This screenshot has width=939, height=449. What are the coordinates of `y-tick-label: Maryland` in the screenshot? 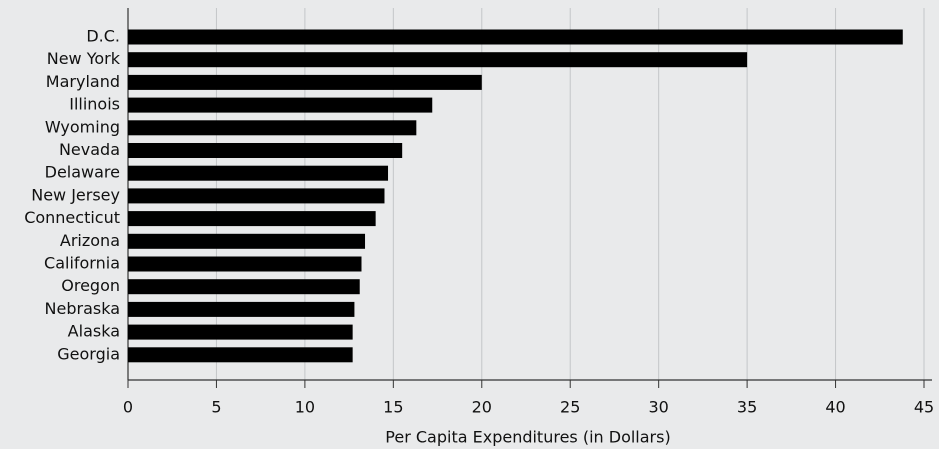 It's located at (83, 81).